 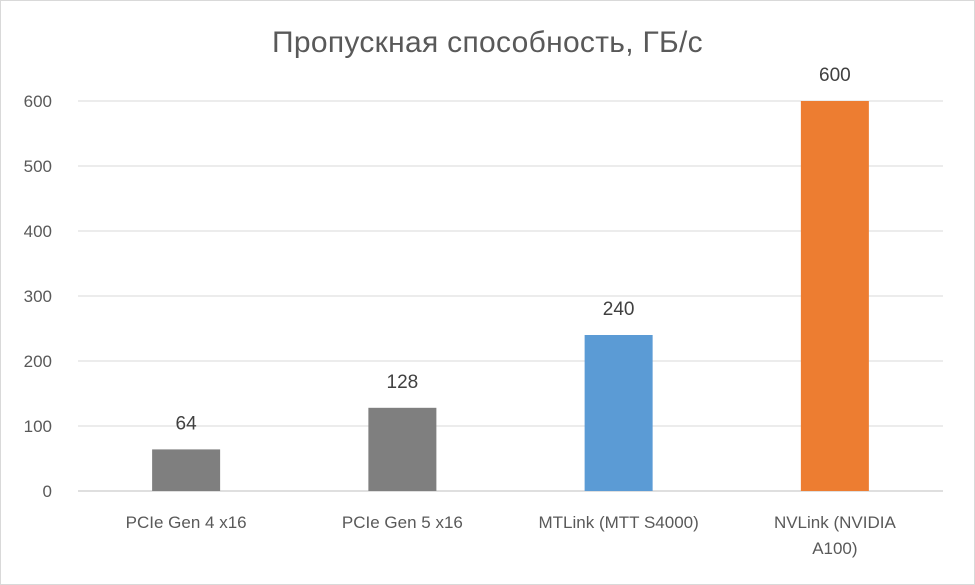 I want to click on y-tick-label: 200, so click(x=38, y=361).